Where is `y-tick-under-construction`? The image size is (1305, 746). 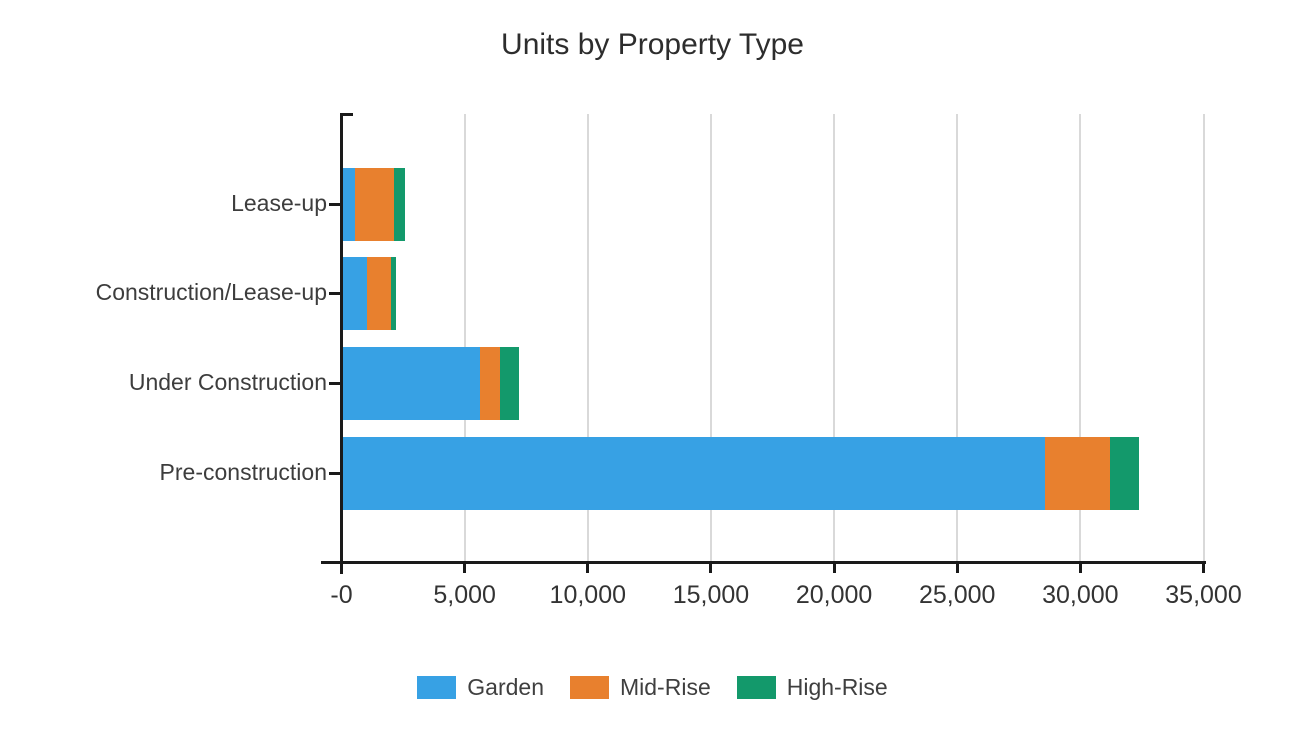
y-tick-under-construction is located at coordinates (334, 383).